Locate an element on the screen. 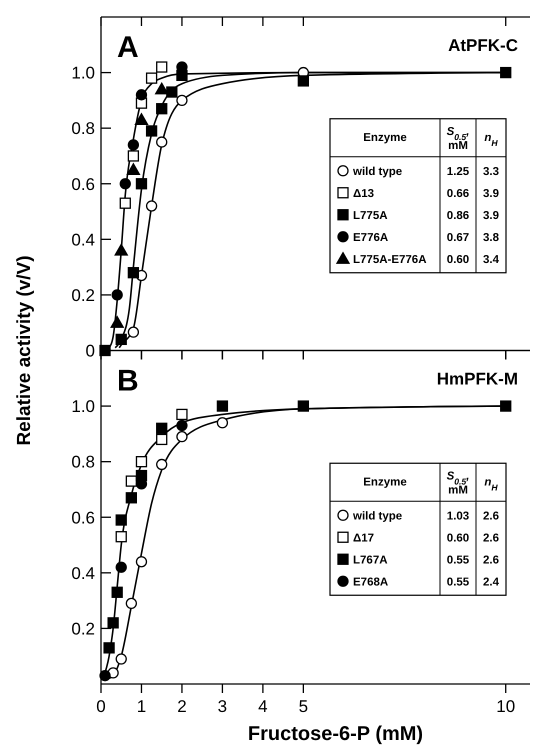  annotation: 2.4 is located at coordinates (491, 582).